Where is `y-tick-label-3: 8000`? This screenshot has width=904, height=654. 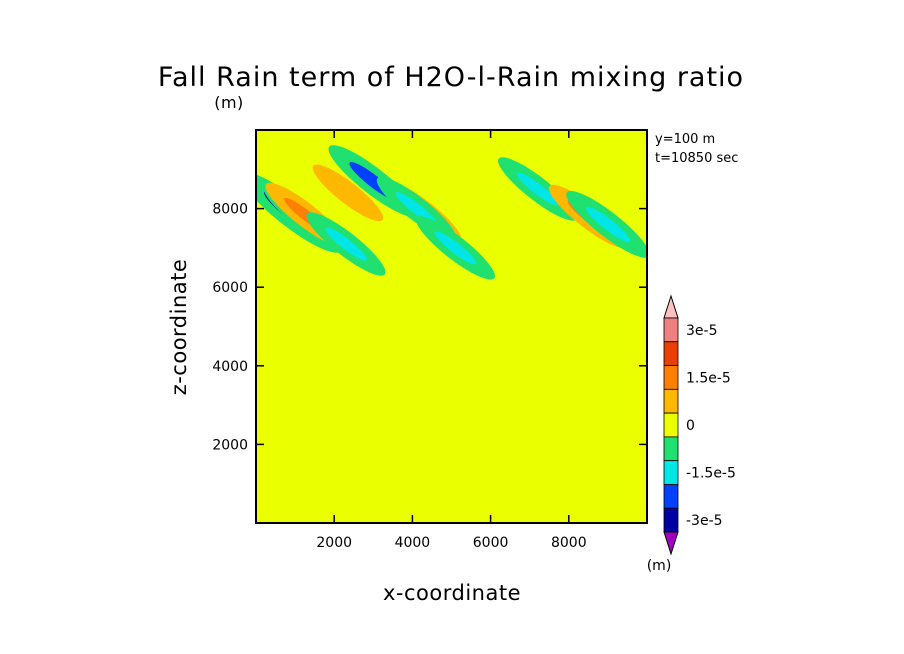
y-tick-label-3: 8000 is located at coordinates (230, 210).